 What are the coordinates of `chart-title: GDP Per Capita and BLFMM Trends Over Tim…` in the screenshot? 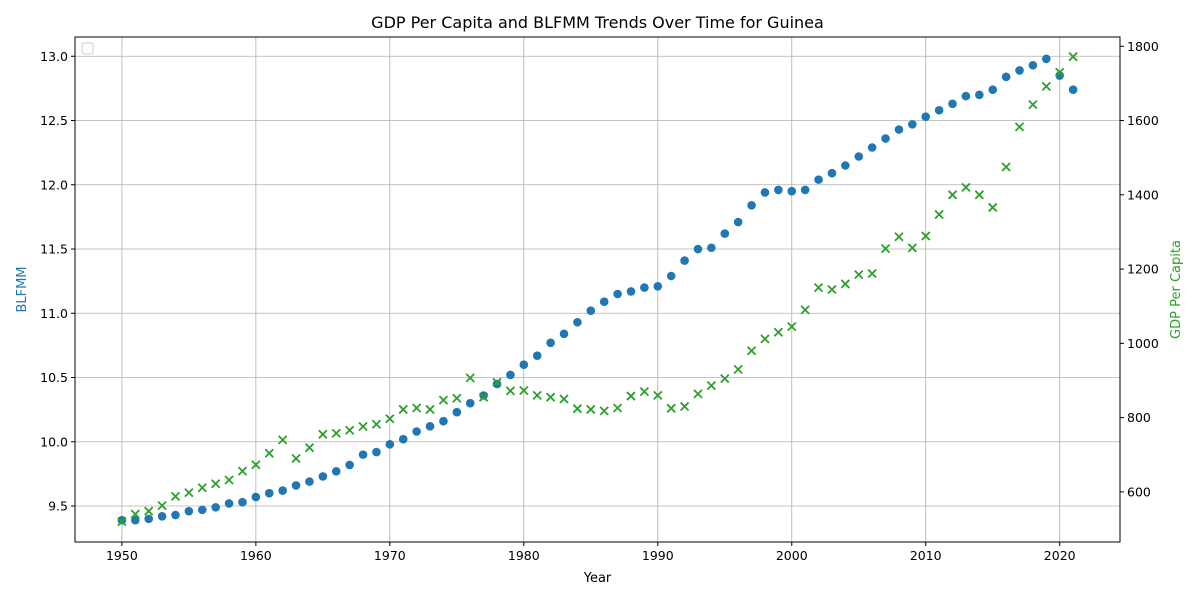 It's located at (597, 22).